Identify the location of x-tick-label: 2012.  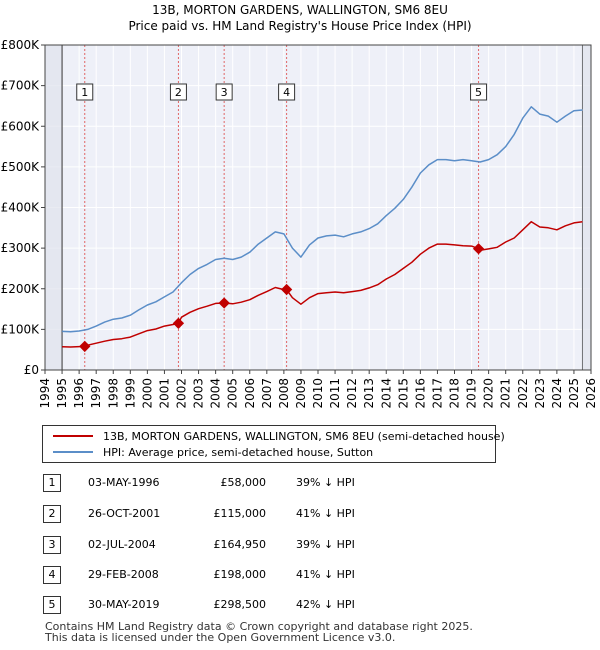
(352, 393).